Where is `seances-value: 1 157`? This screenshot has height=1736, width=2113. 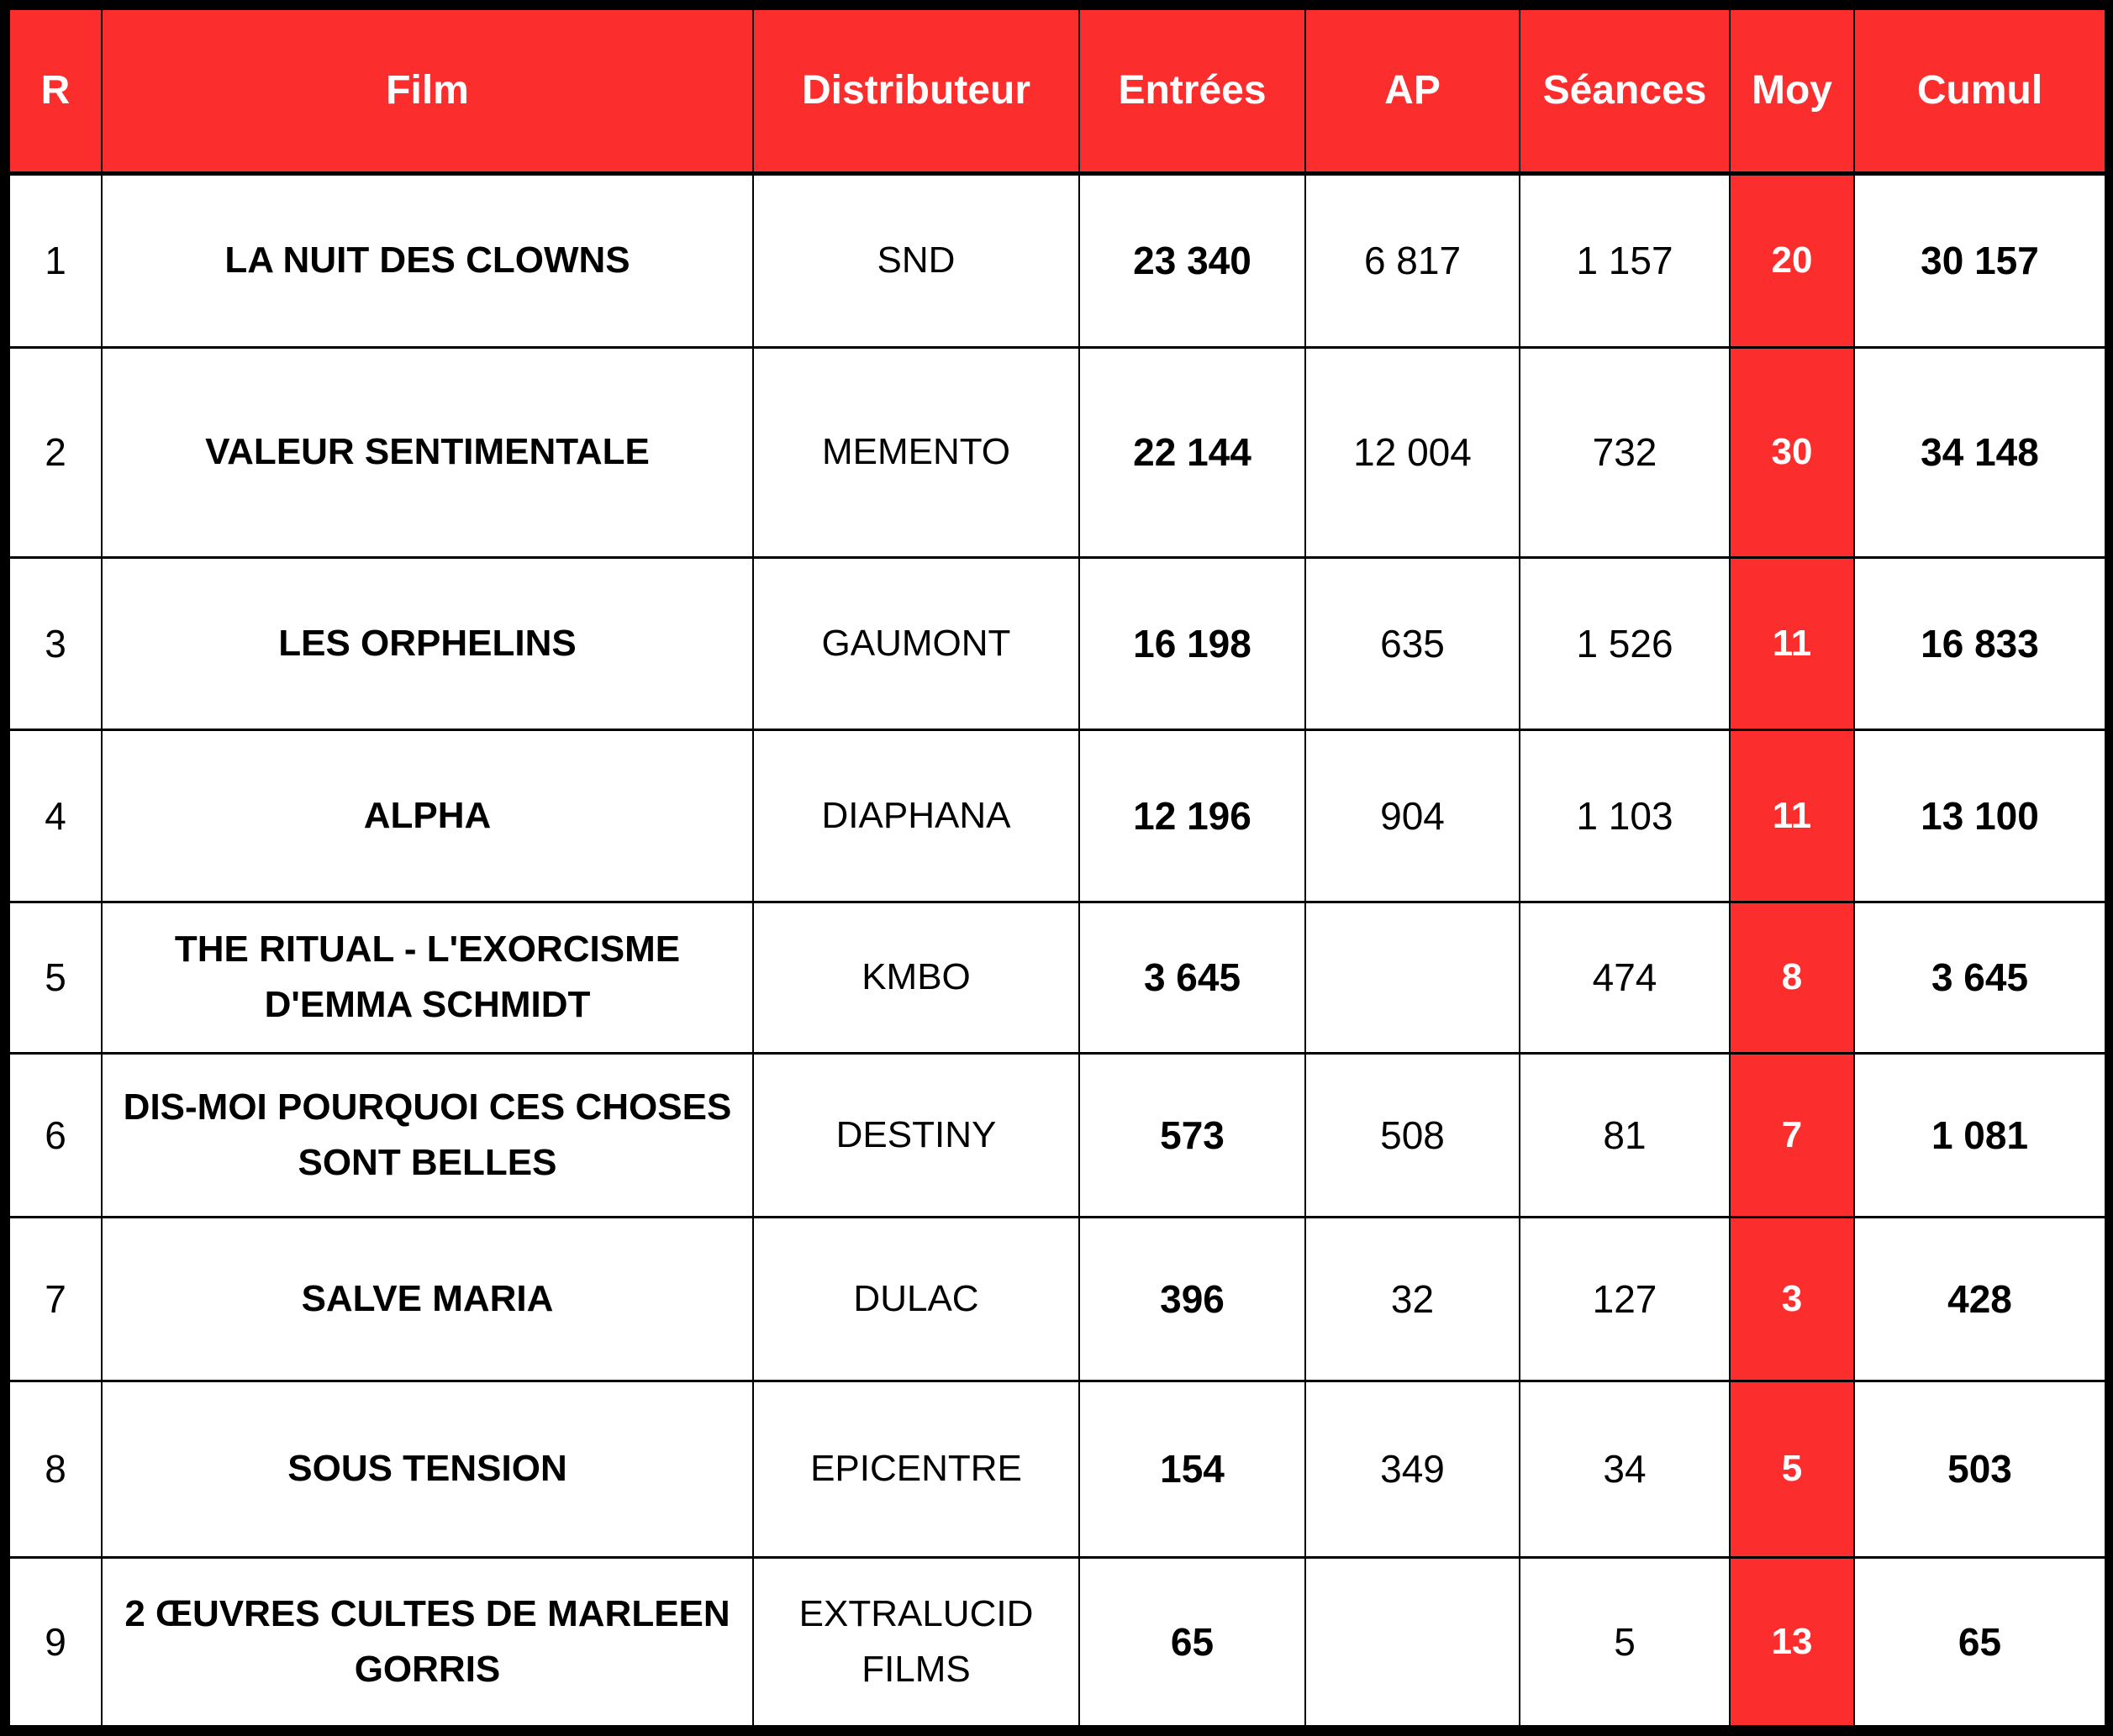
seances-value: 1 157 is located at coordinates (1625, 260).